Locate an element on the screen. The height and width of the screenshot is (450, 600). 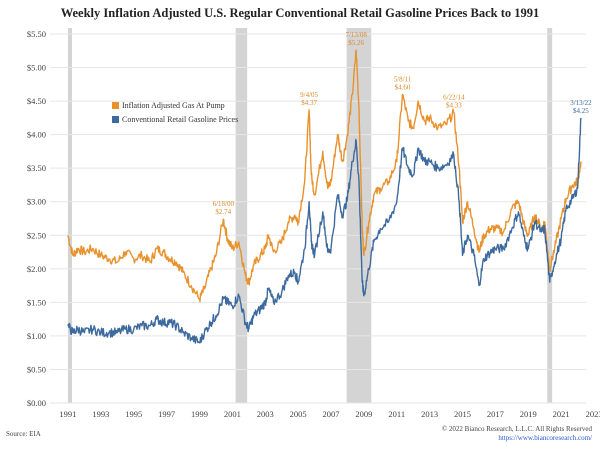
y-tick-label: $5.00 is located at coordinates (36, 68).